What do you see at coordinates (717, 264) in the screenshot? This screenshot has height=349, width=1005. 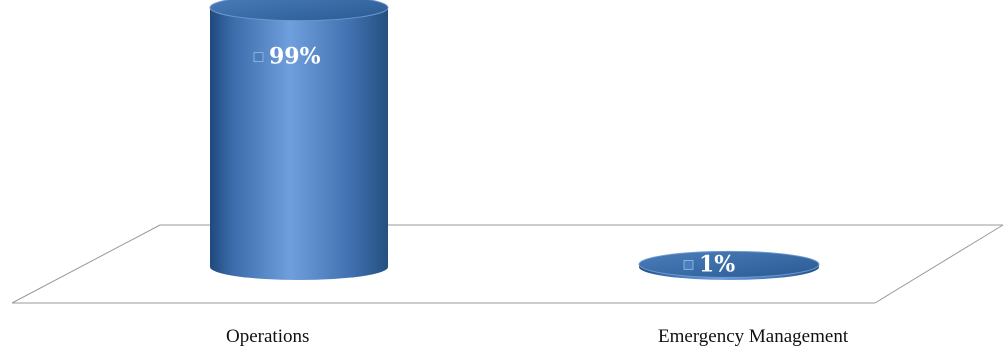 I see `data-label-1: 1%` at bounding box center [717, 264].